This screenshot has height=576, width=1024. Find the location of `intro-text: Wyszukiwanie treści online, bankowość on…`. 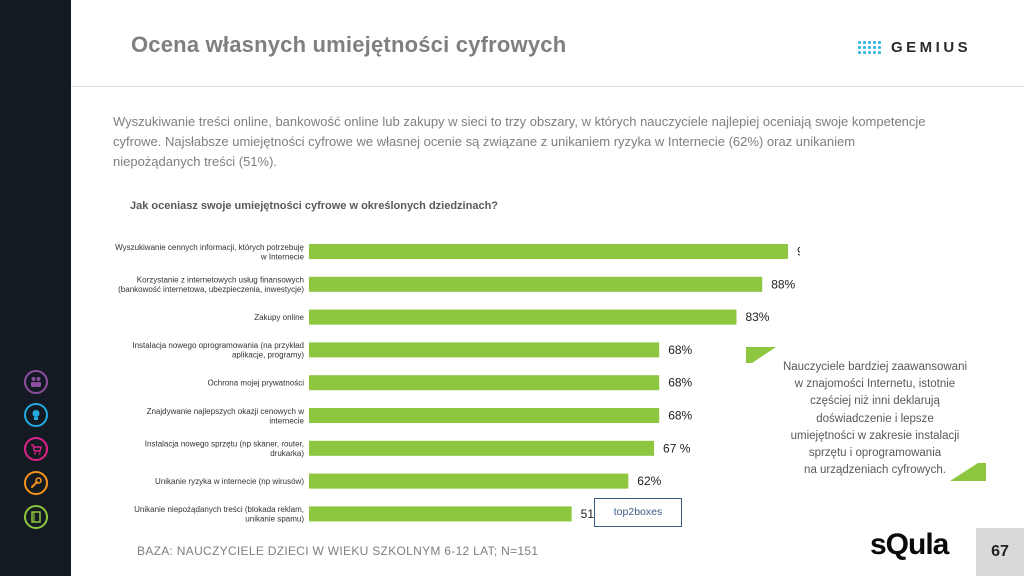

intro-text: Wyszukiwanie treści online, bankowość on… is located at coordinates (519, 141).